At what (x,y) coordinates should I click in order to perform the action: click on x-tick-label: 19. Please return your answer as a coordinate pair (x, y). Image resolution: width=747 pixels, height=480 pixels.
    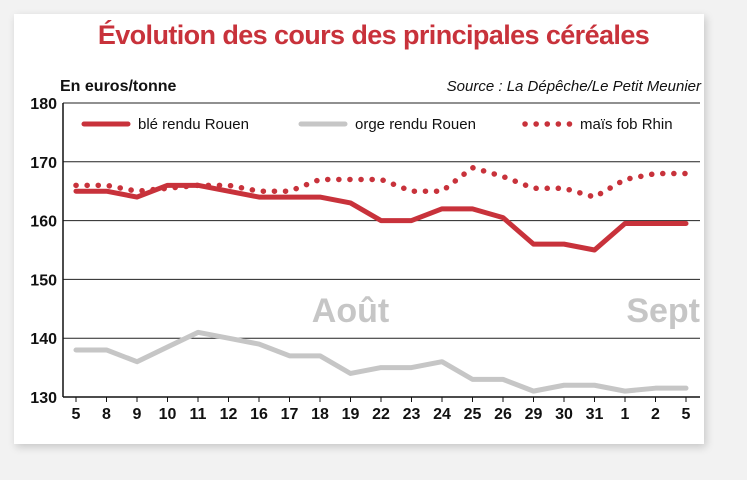
    Looking at the image, I should click on (351, 414).